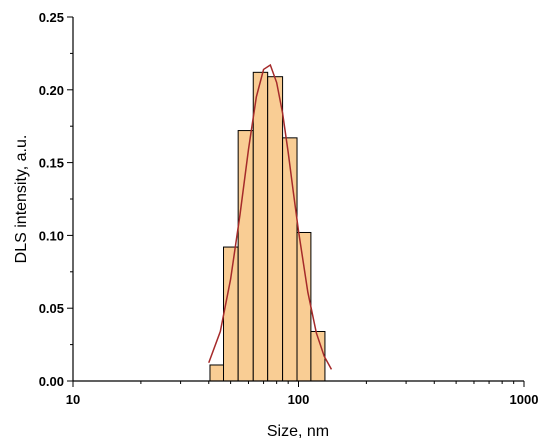 This screenshot has width=550, height=445. Describe the element at coordinates (299, 399) in the screenshot. I see `x-tick-label: 100` at that location.